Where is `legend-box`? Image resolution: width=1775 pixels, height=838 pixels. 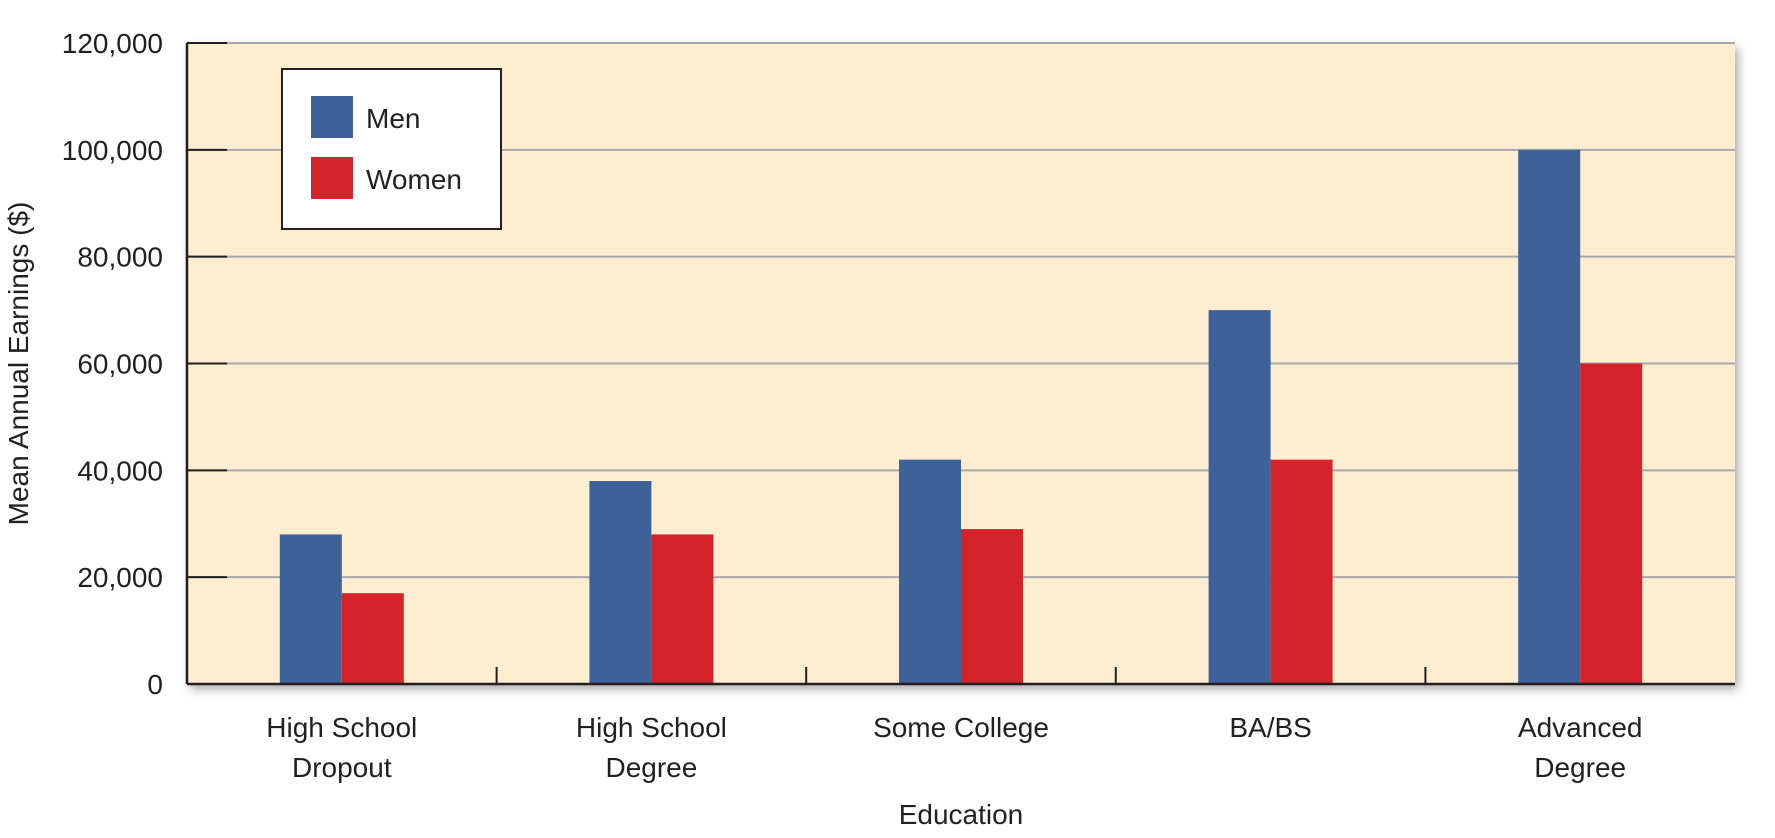 legend-box is located at coordinates (391, 149).